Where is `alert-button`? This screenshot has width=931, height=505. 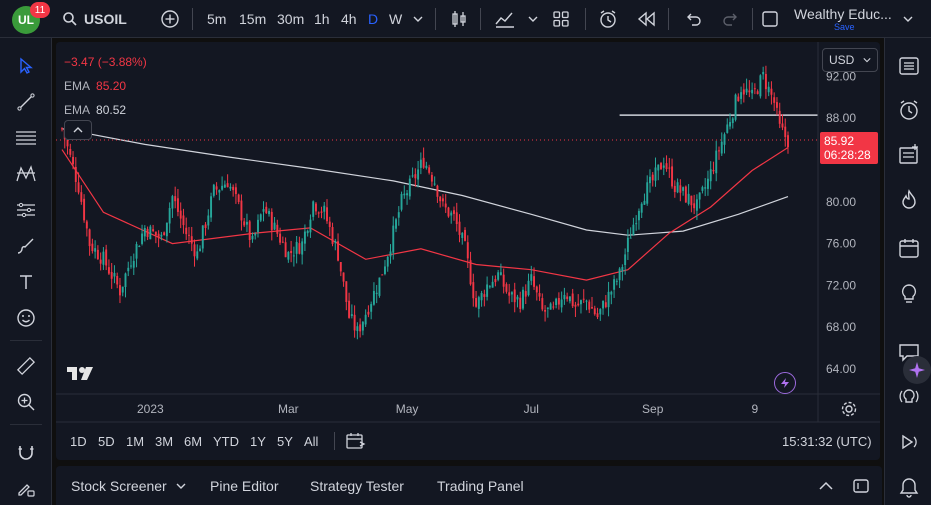
alert-button is located at coordinates (608, 19).